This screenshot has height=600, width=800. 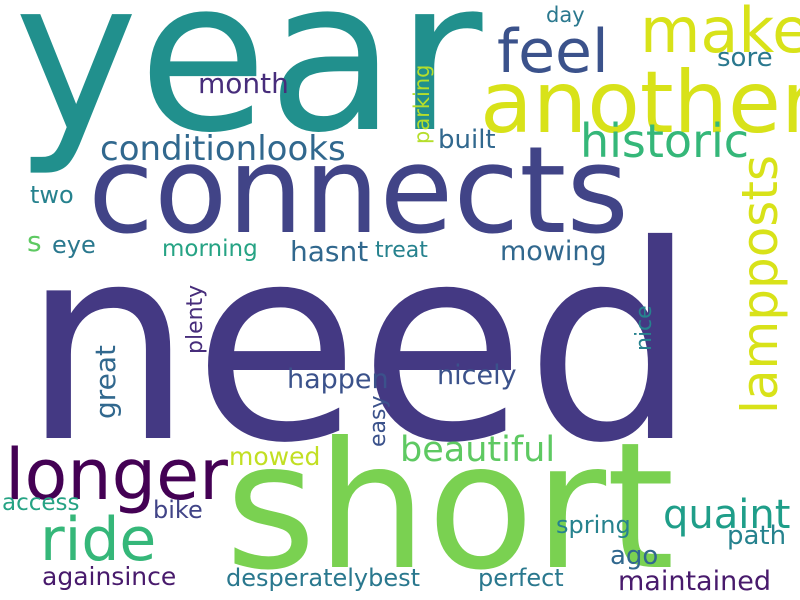 I want to click on word-access: access, so click(x=41, y=503).